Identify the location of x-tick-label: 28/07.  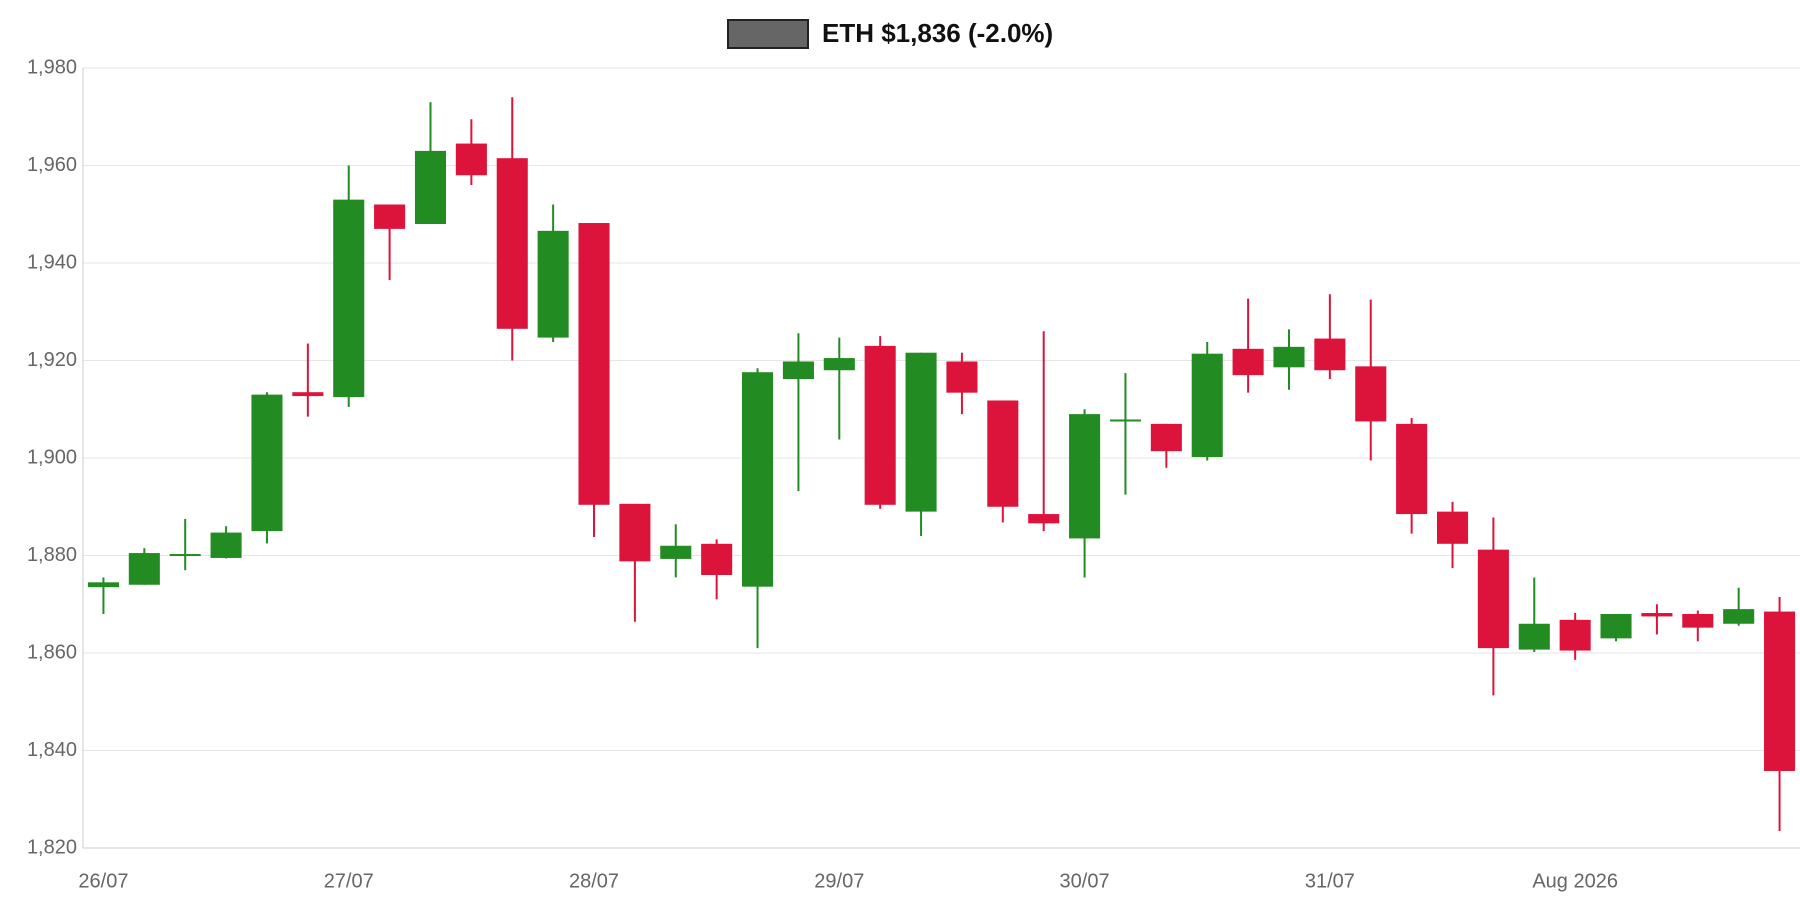
(594, 881).